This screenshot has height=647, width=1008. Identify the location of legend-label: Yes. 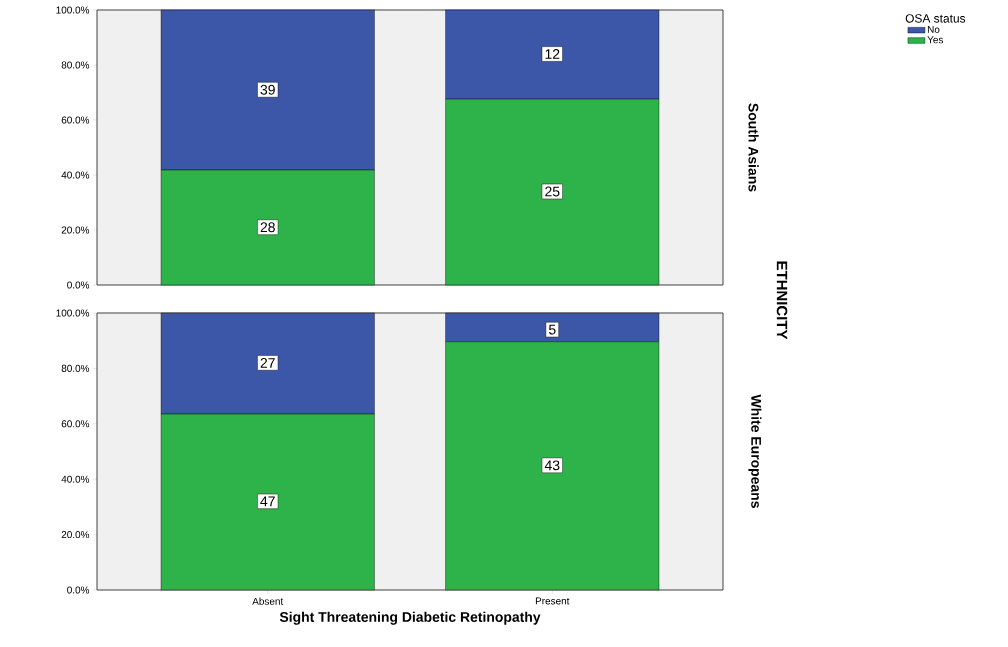
(935, 40).